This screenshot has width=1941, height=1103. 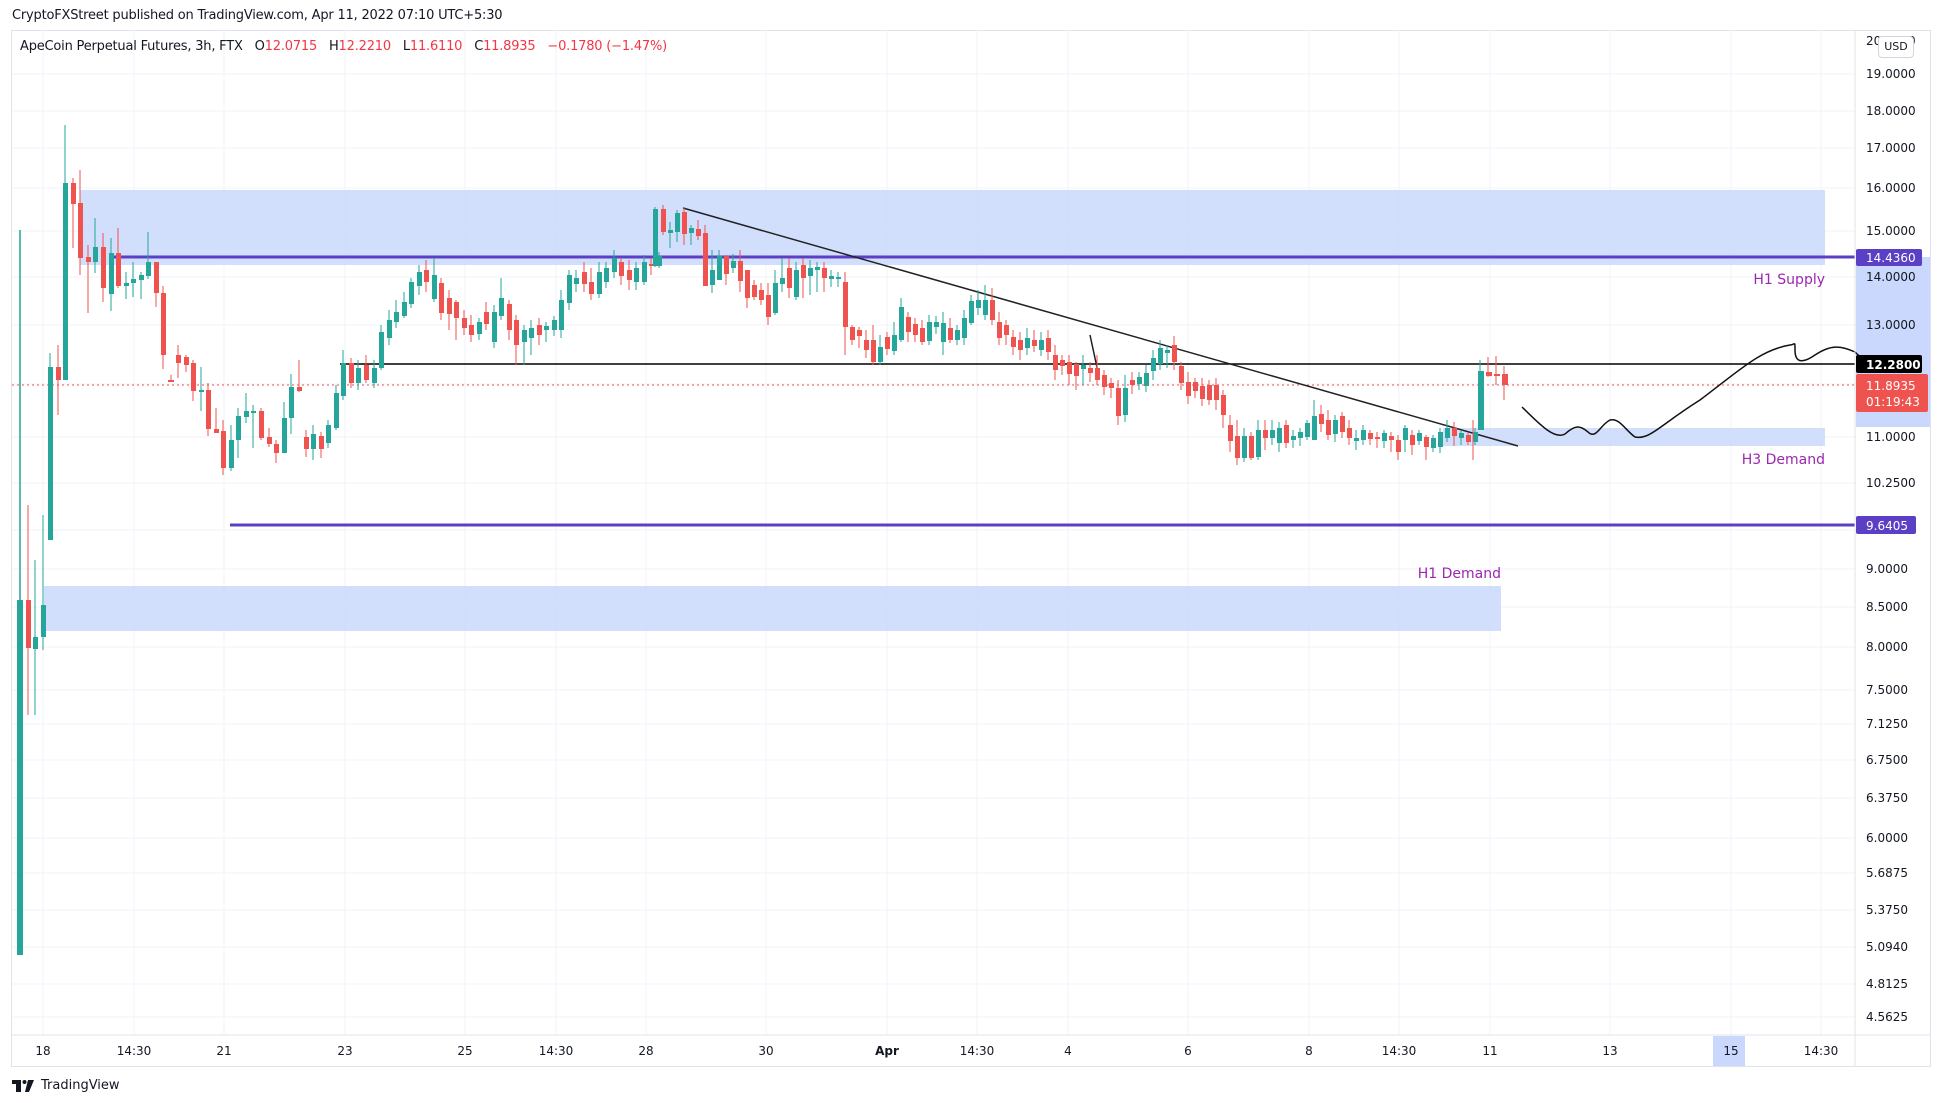 I want to click on price-tick: 8.5000, so click(x=1887, y=607).